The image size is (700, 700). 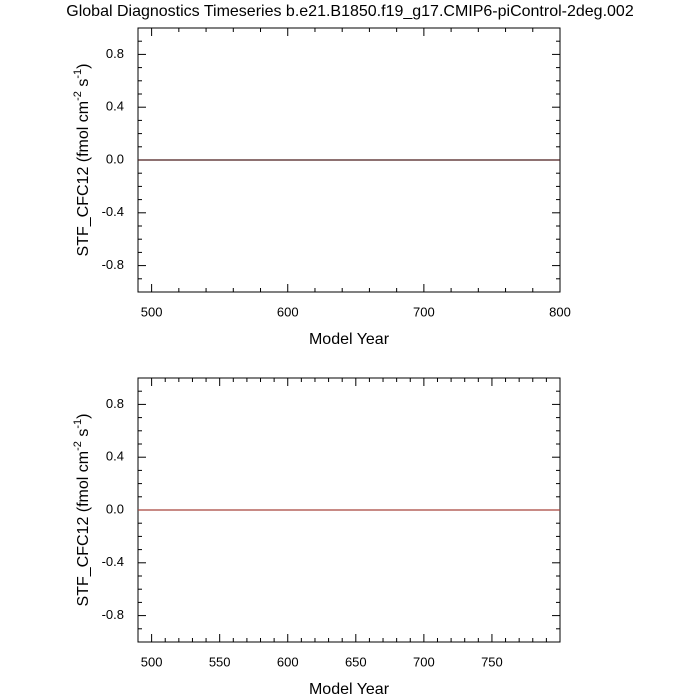 What do you see at coordinates (492, 661) in the screenshot?
I see `x-tick-label: 750` at bounding box center [492, 661].